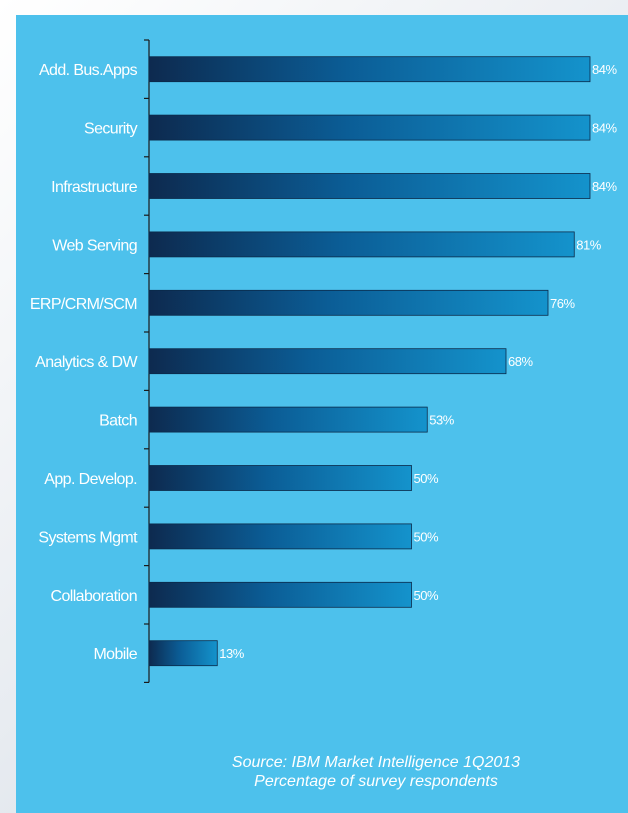  I want to click on category-label: Infrastructure, so click(94, 187).